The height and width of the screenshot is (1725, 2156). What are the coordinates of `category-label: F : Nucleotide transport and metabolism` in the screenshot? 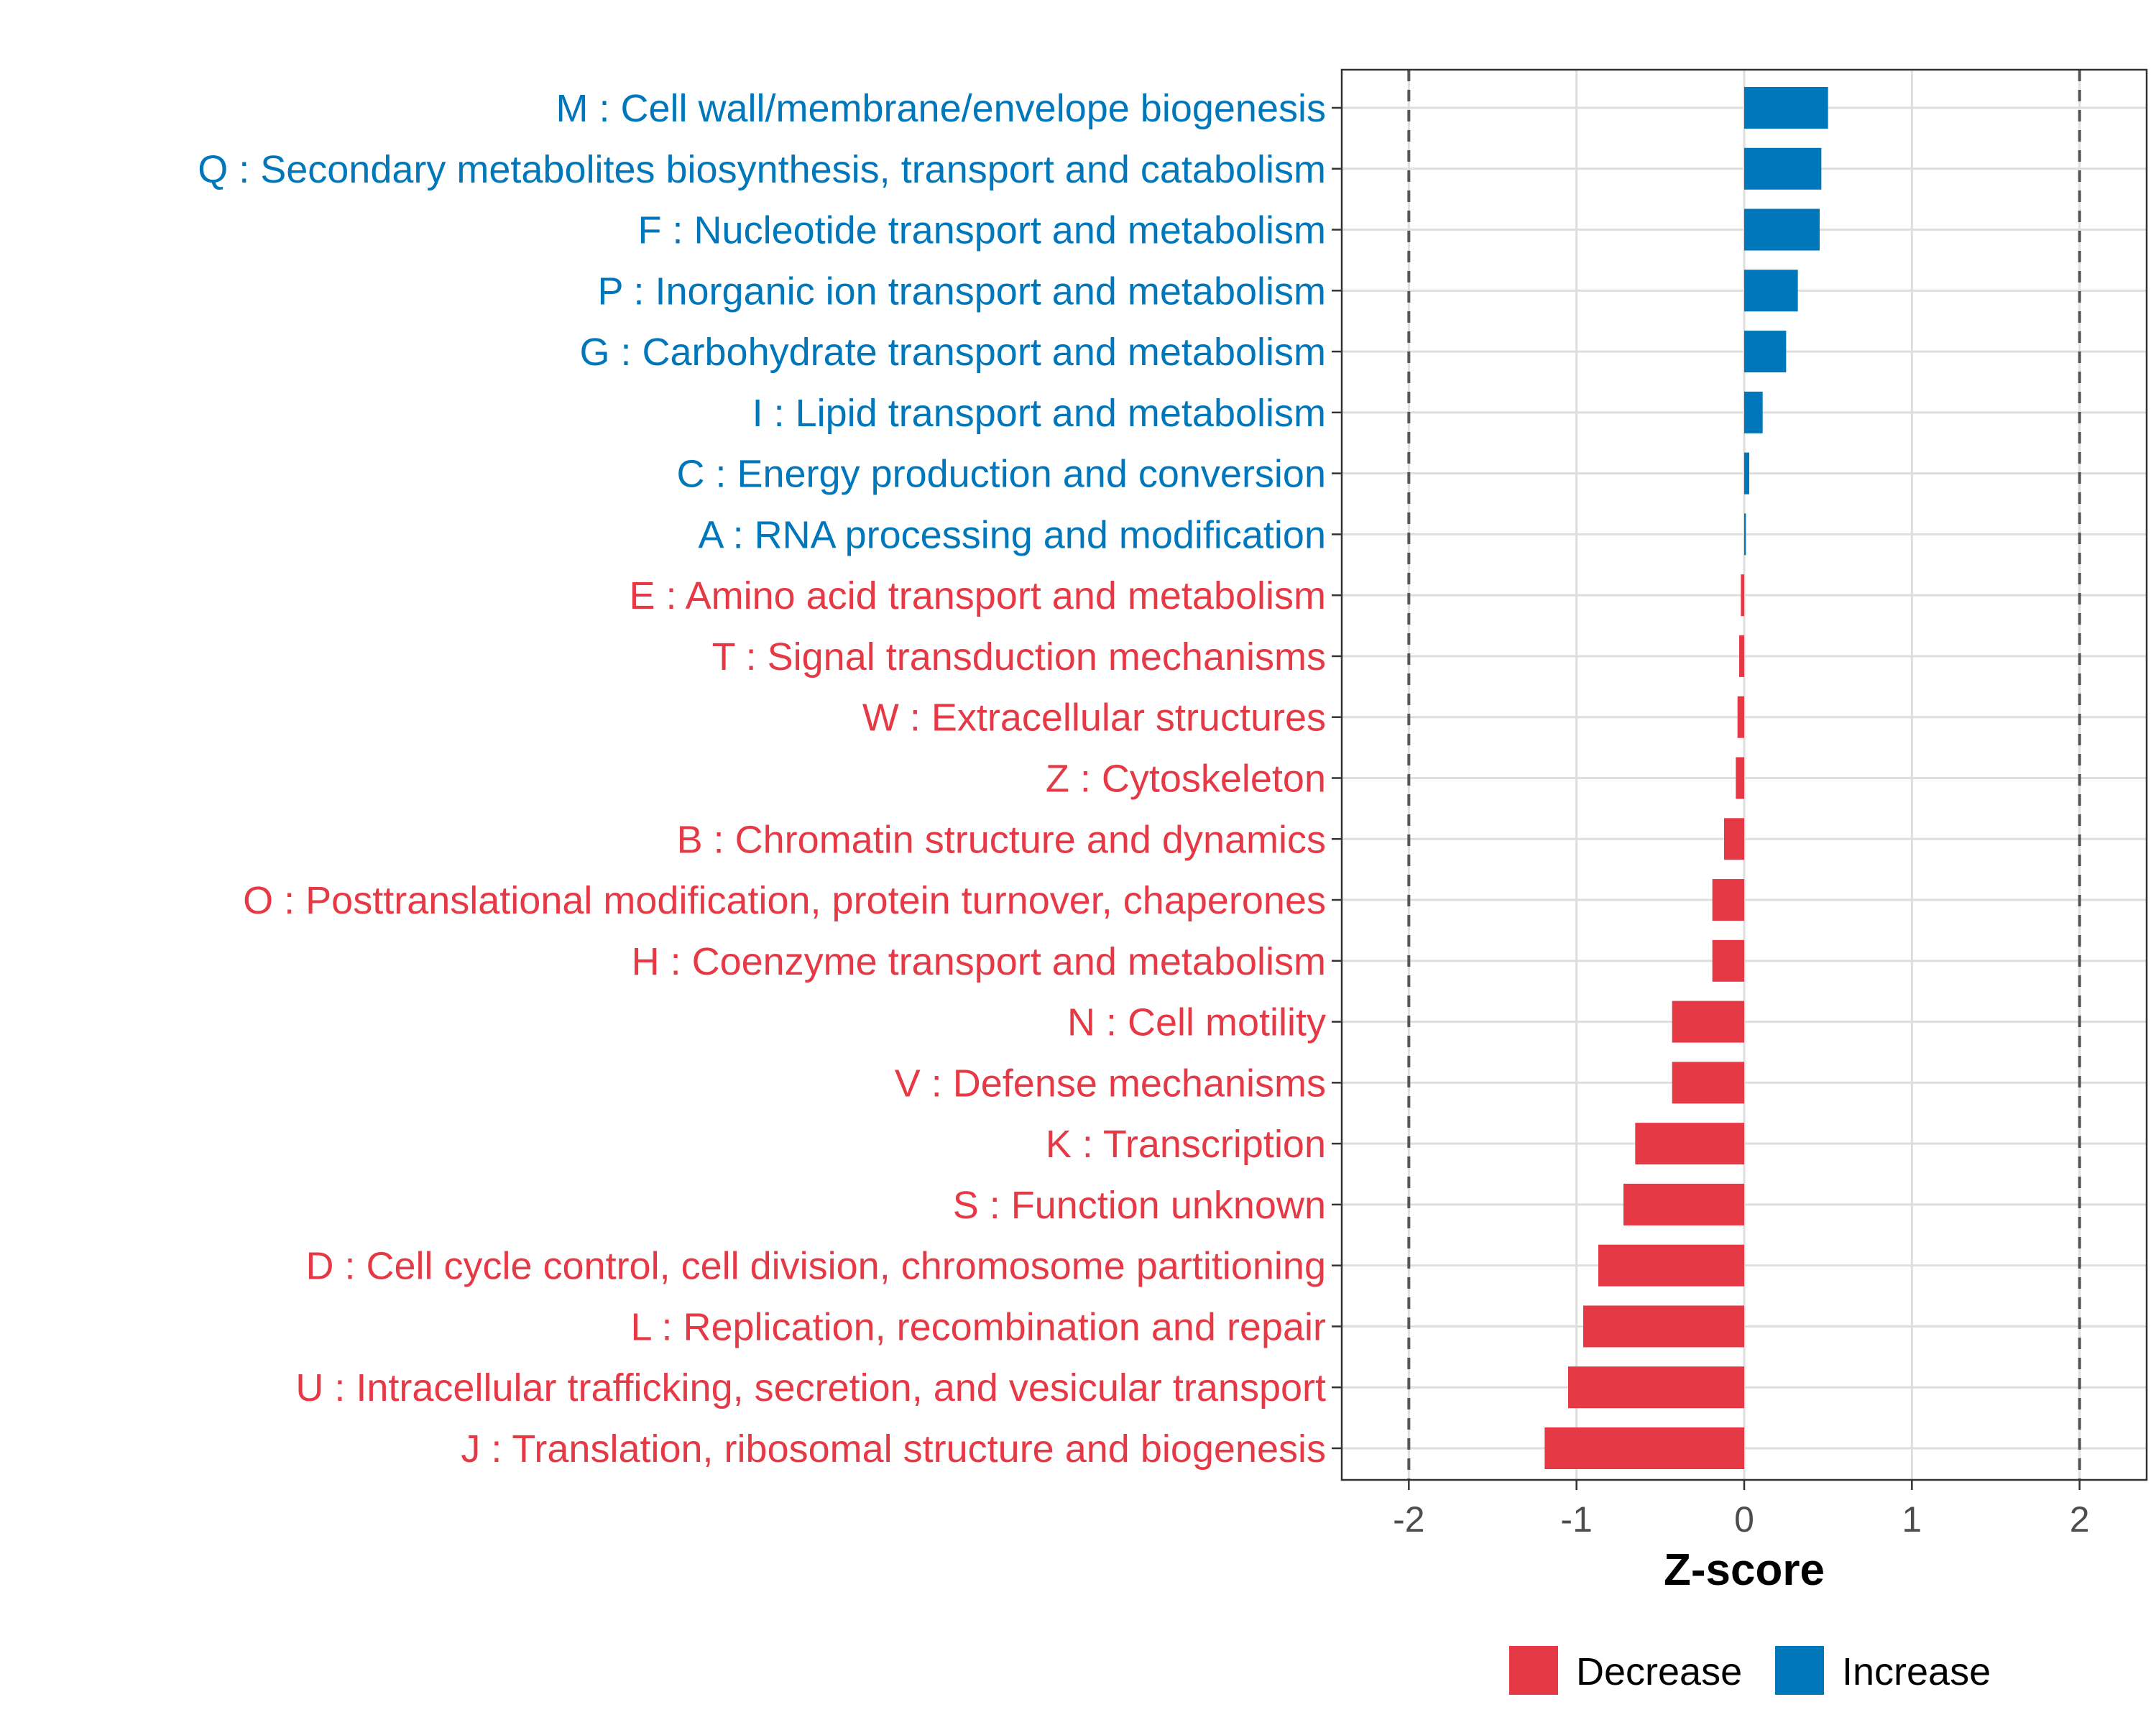 It's located at (982, 230).